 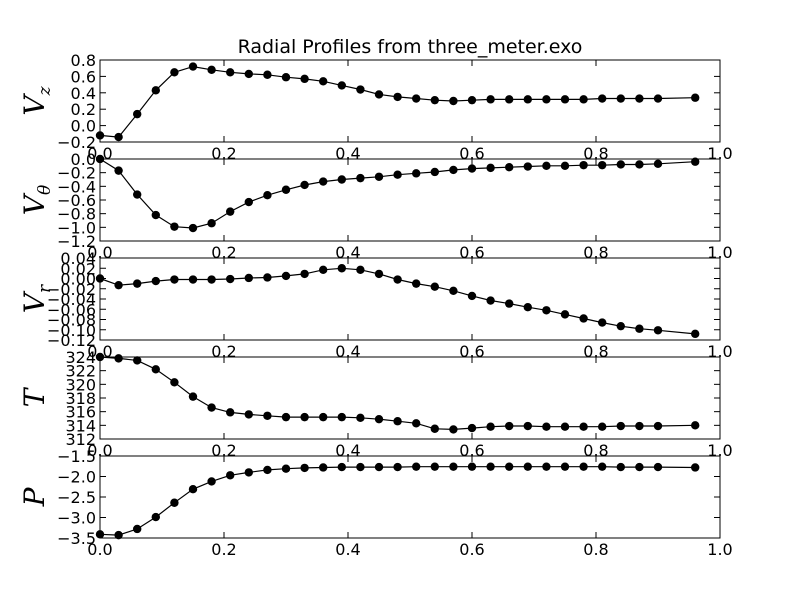 I want to click on y-tick-label: −0.12, so click(x=71, y=340).